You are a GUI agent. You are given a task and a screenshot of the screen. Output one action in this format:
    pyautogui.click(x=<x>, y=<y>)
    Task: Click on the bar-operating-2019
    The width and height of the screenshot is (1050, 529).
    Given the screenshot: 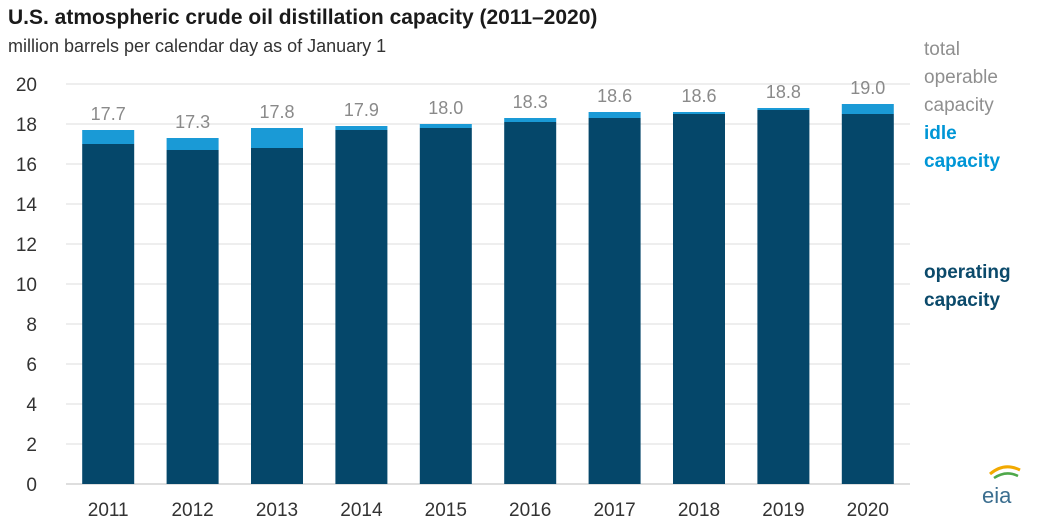 What is the action you would take?
    pyautogui.click(x=783, y=297)
    